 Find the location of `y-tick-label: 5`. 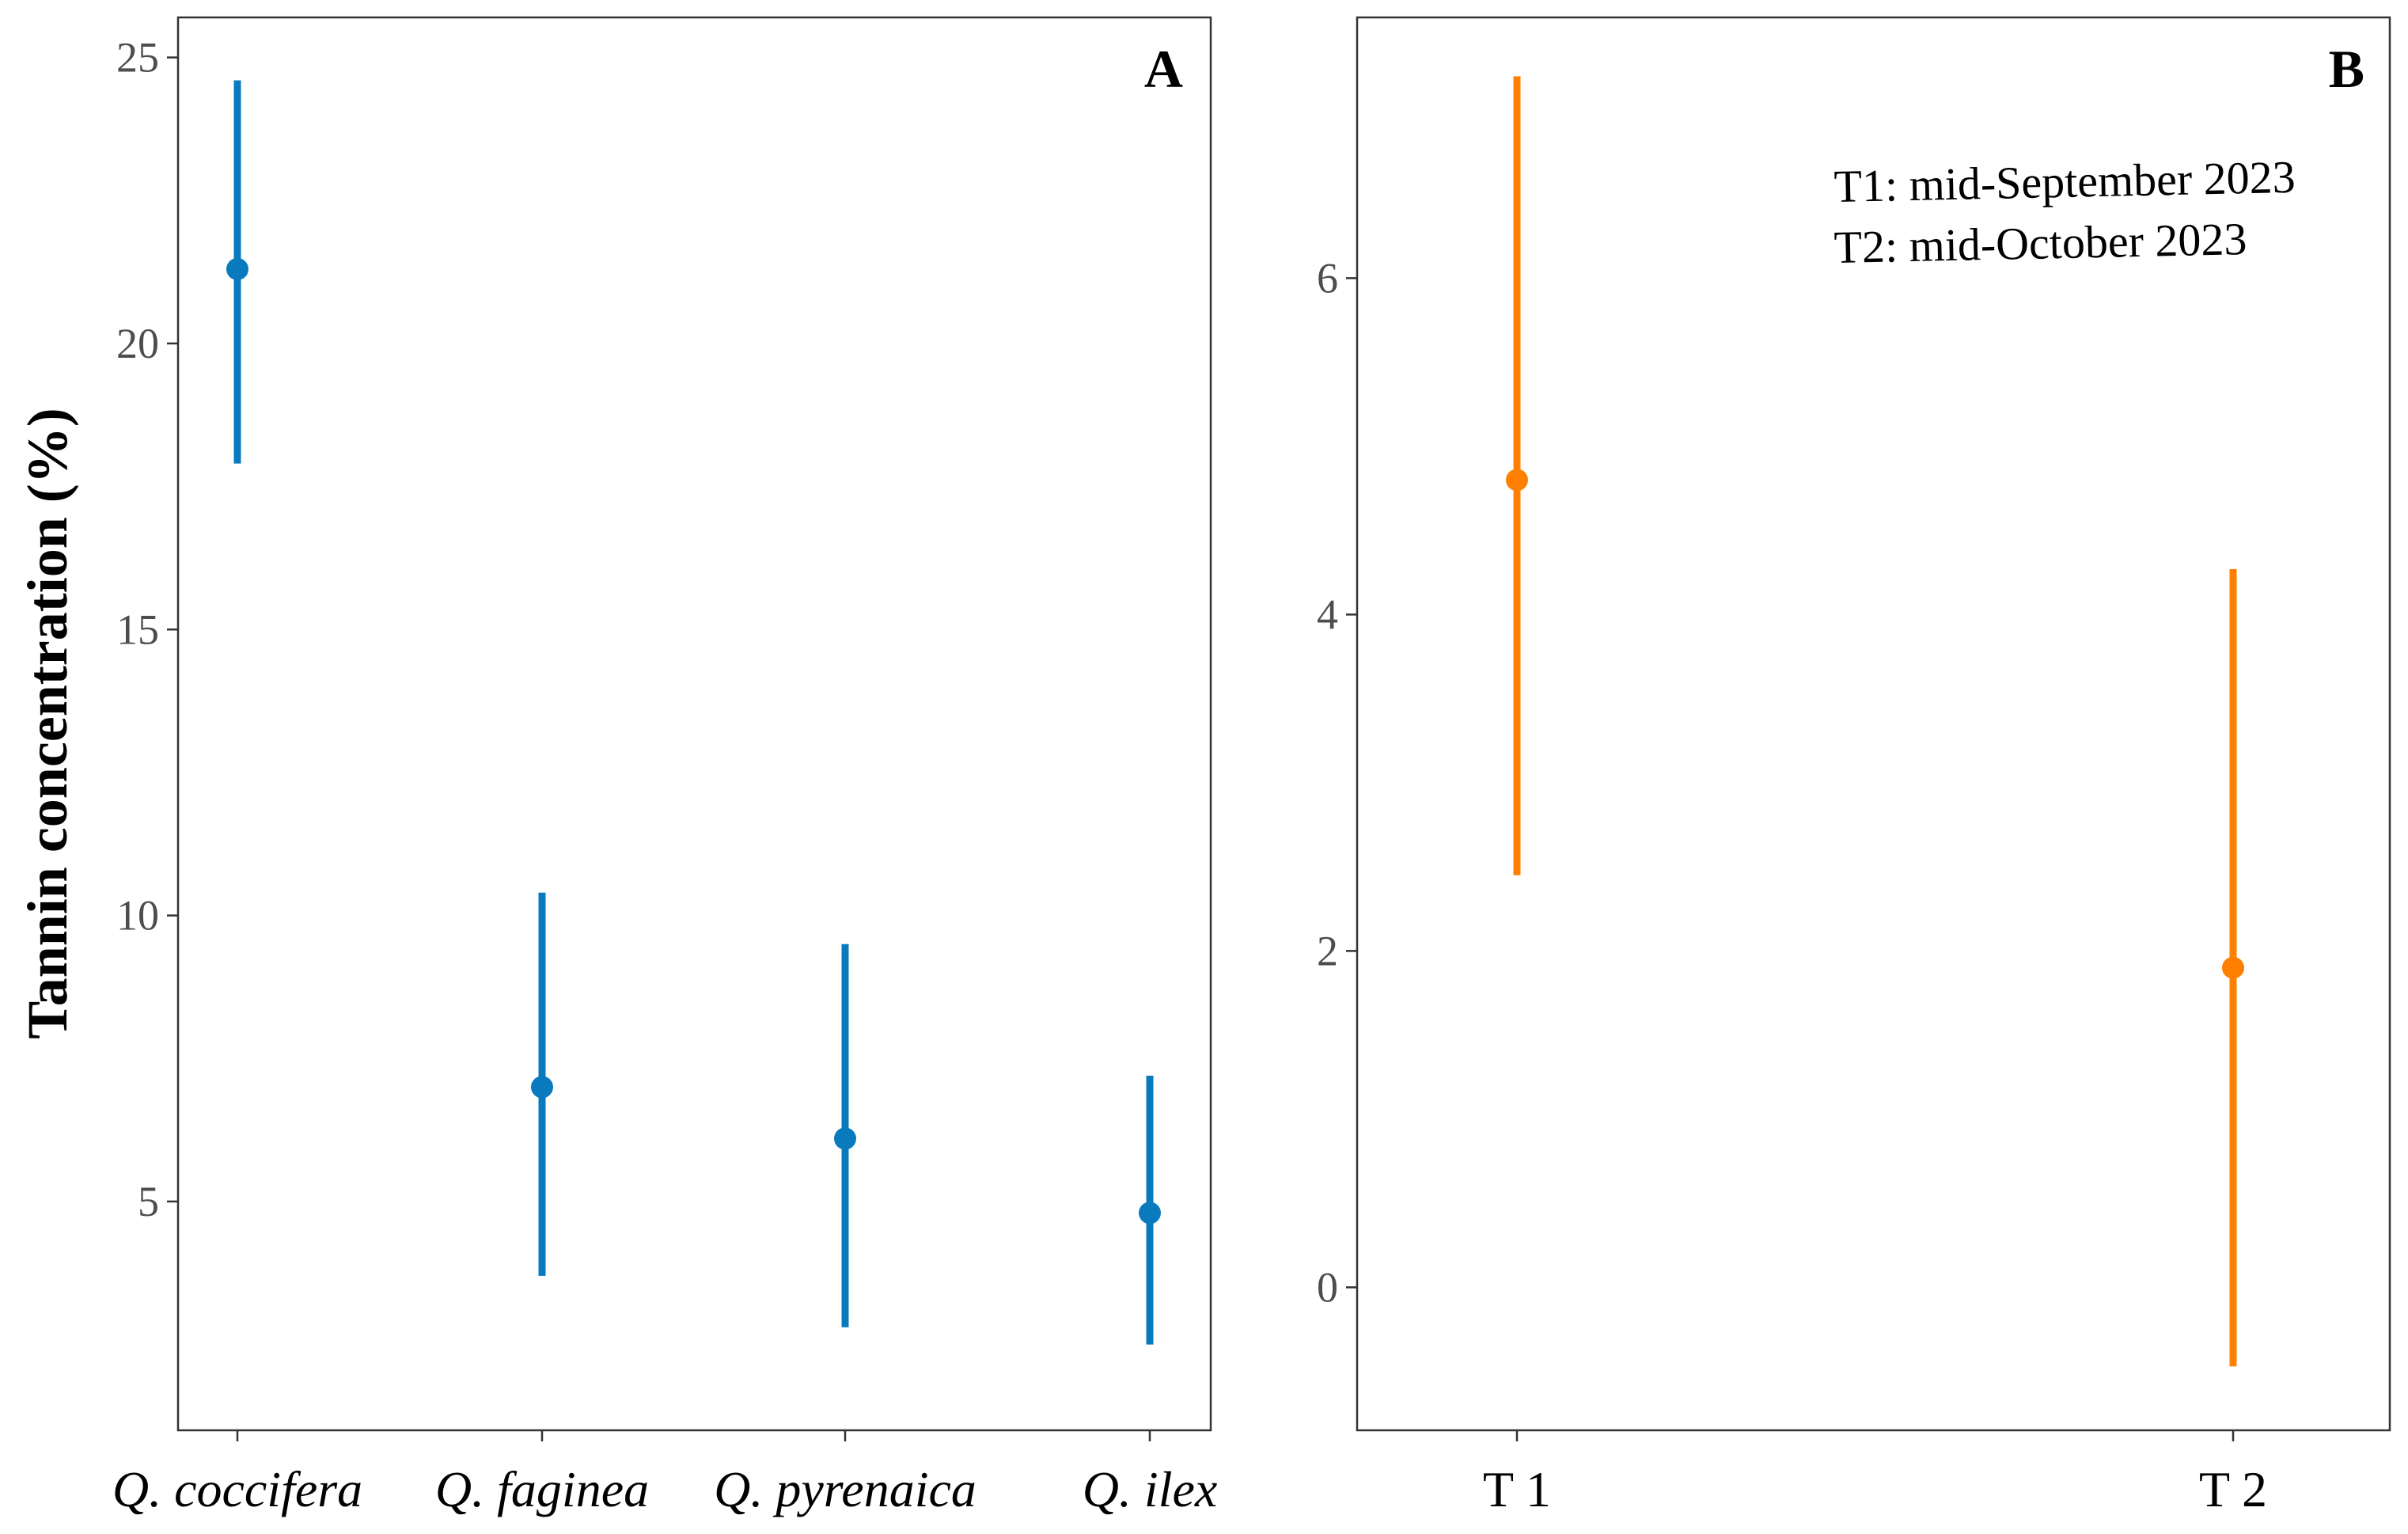

y-tick-label: 5 is located at coordinates (148, 1201).